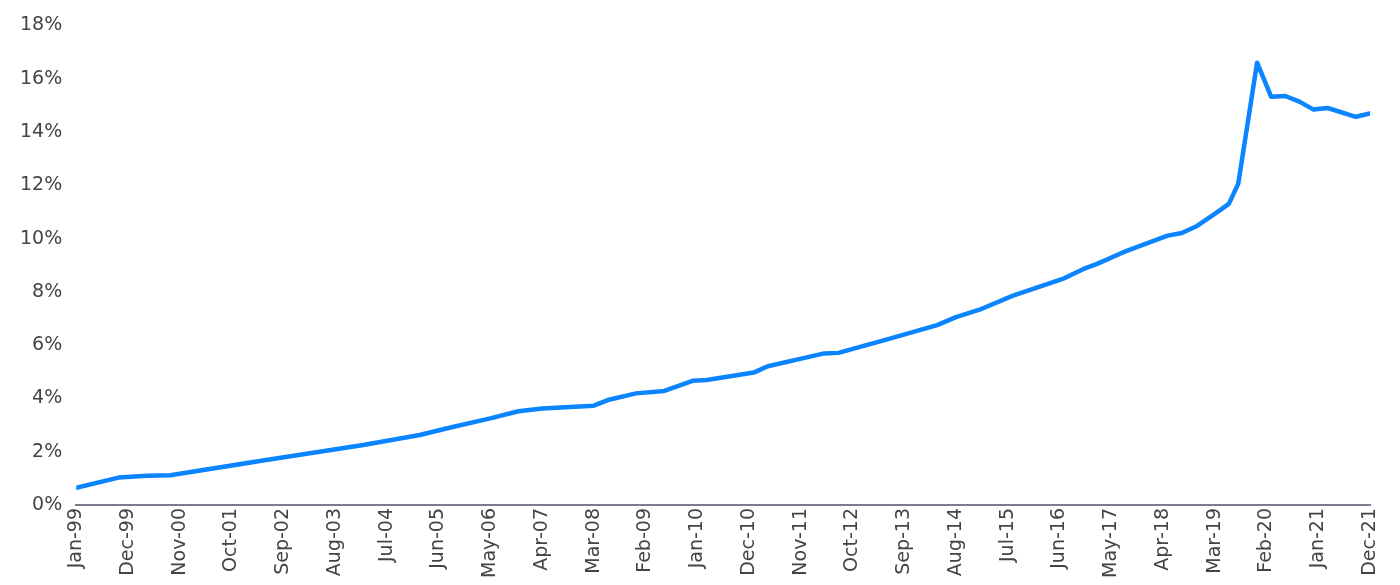 The width and height of the screenshot is (1400, 585). What do you see at coordinates (229, 540) in the screenshot?
I see `x-tick-label: Oct-01` at bounding box center [229, 540].